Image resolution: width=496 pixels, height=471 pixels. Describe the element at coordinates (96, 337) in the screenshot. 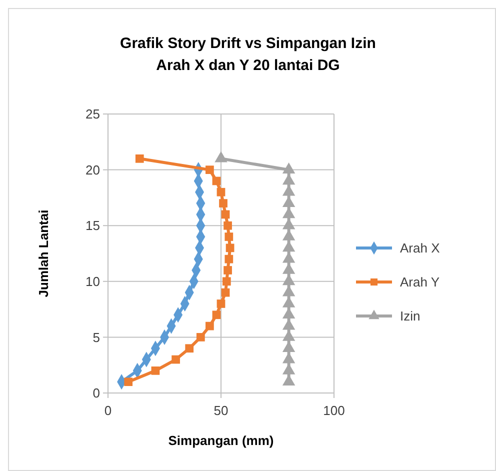

I see `y-tick-label: 5` at that location.